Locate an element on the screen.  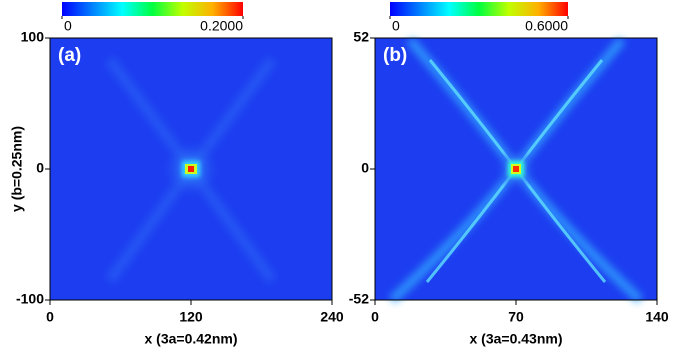
y-axis-label: y (b=0.25nm) is located at coordinates (17, 169).